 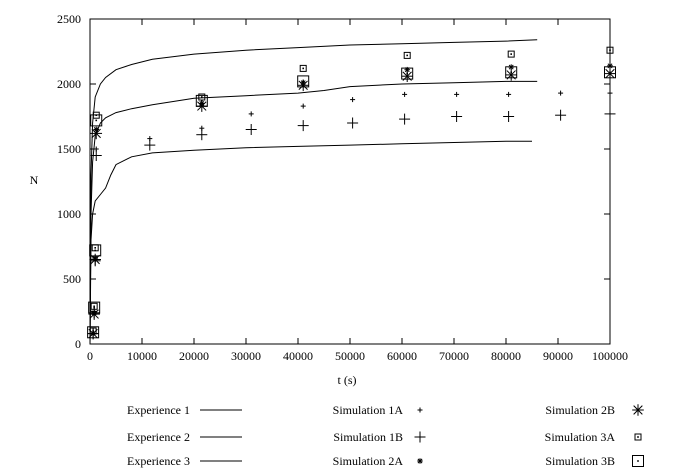 What do you see at coordinates (158, 461) in the screenshot?
I see `legend-label: Experience 3` at bounding box center [158, 461].